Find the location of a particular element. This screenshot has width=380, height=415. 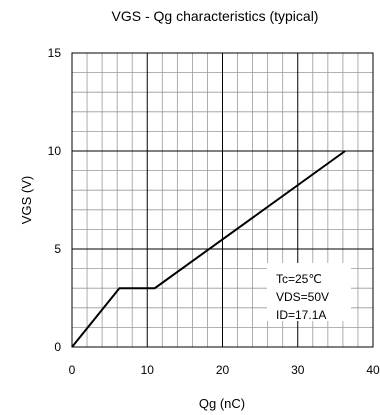

chart-title: VGS - Qg characteristics (typical) is located at coordinates (215, 16).